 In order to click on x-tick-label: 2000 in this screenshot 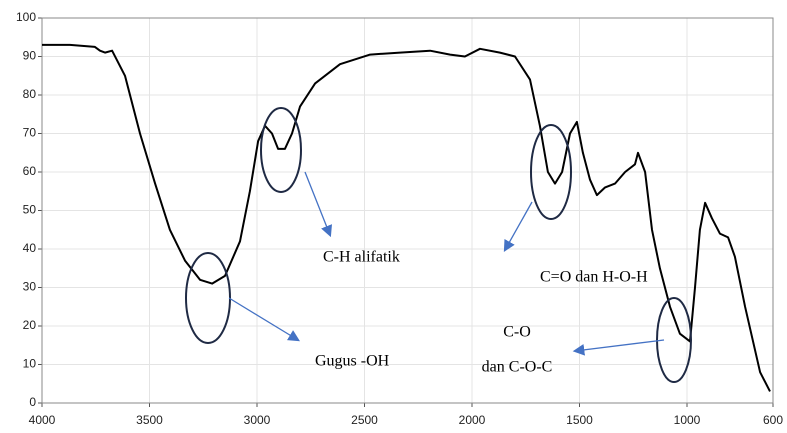, I will do `click(472, 420)`.